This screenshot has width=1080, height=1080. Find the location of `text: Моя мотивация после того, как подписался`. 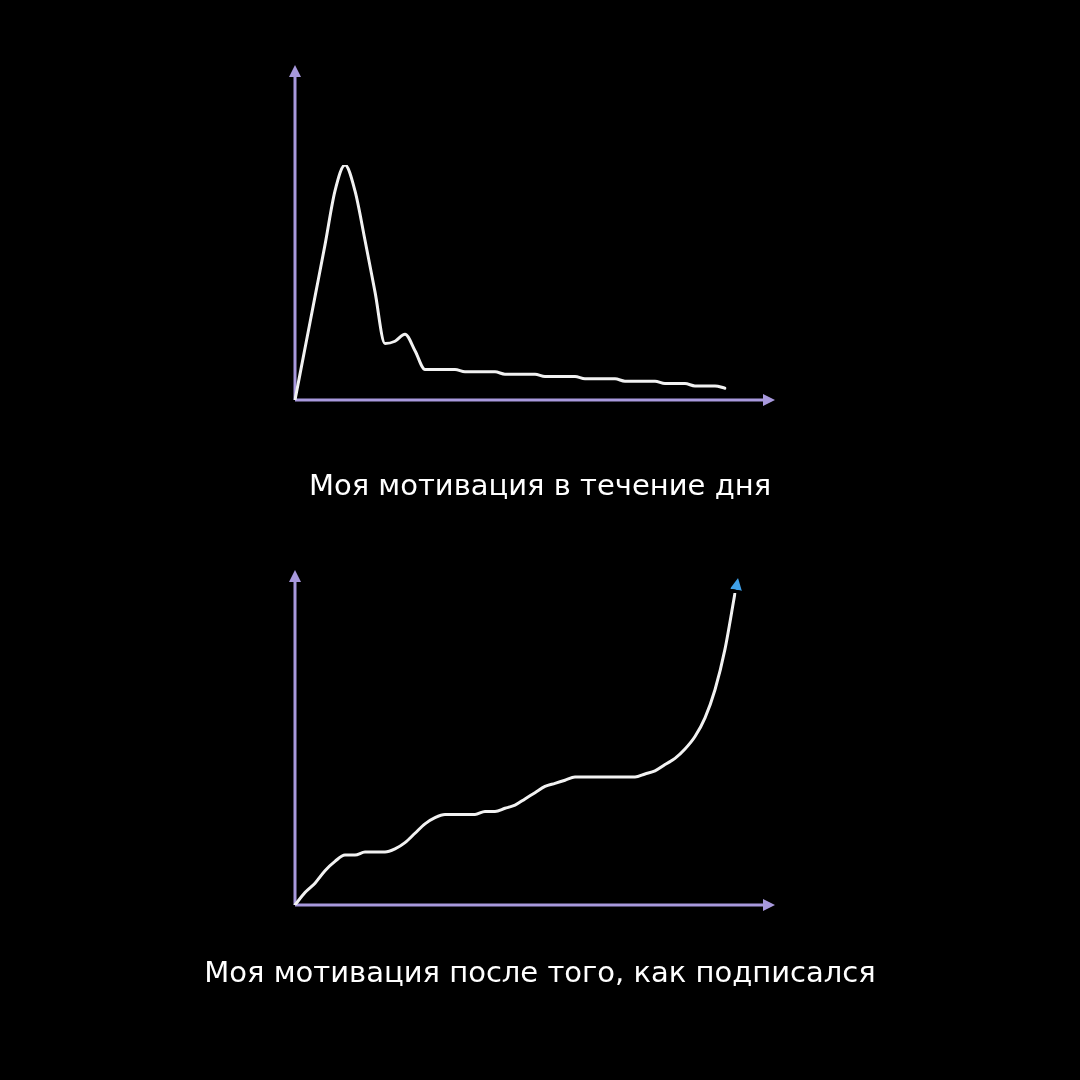

text: Моя мотивация после того, как подписался is located at coordinates (540, 972).